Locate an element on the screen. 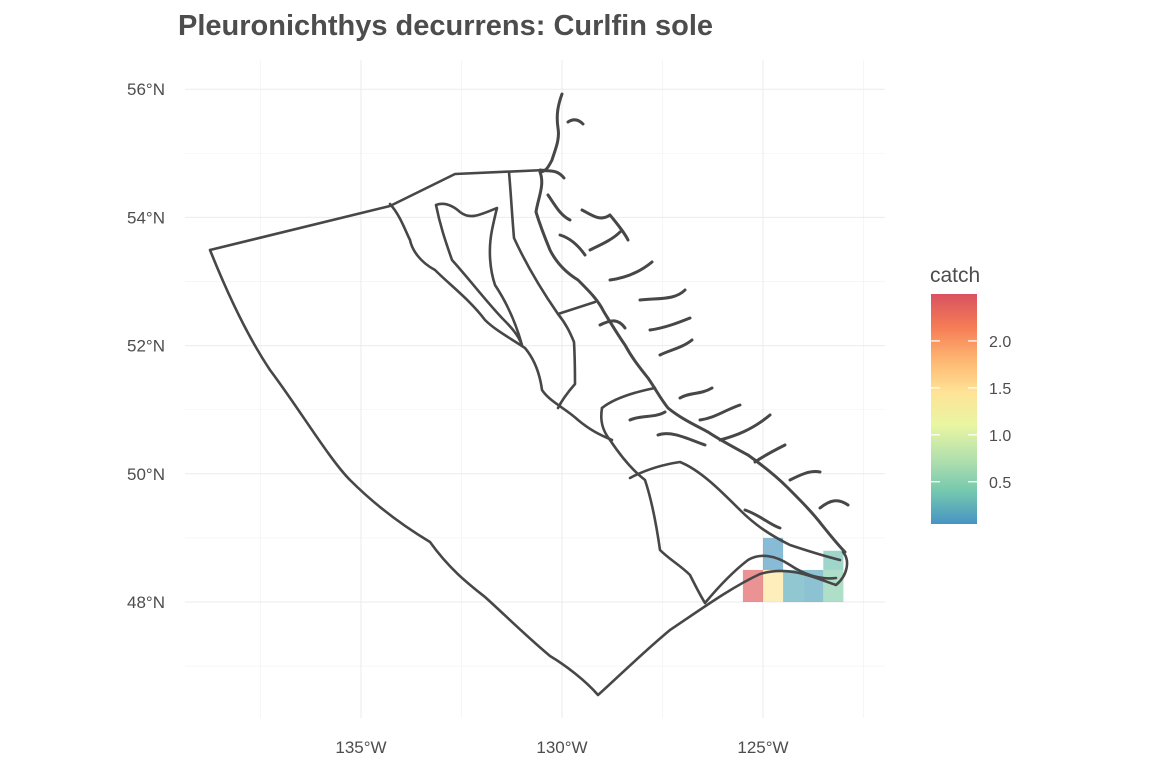 The image size is (1152, 768). legend-colorbar is located at coordinates (954, 409).